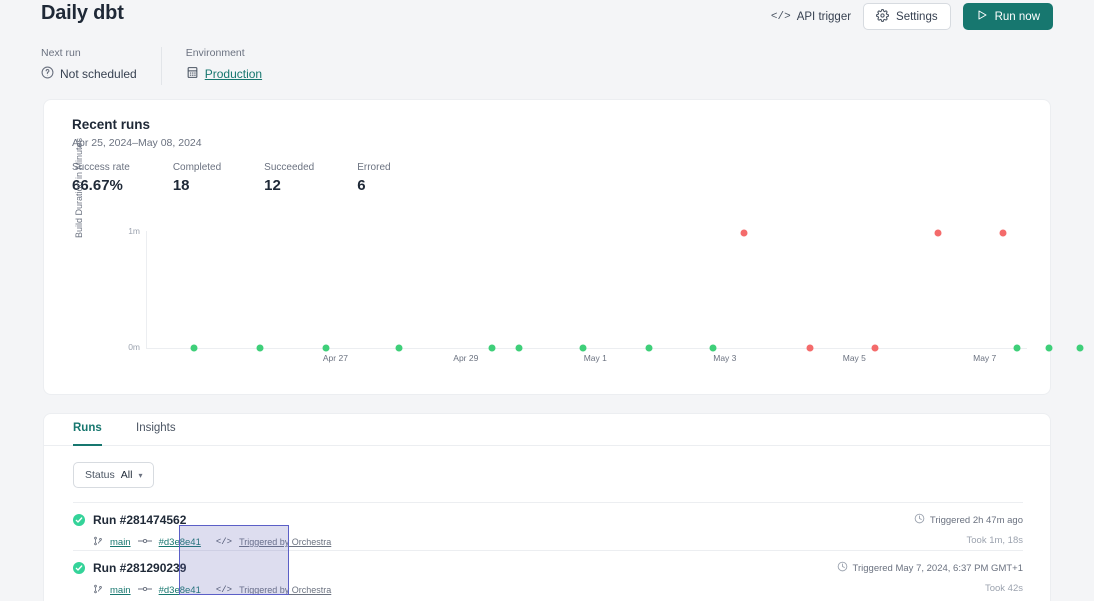 The width and height of the screenshot is (1094, 601). Describe the element at coordinates (140, 475) in the screenshot. I see `chevron-down-icon: ▾` at that location.